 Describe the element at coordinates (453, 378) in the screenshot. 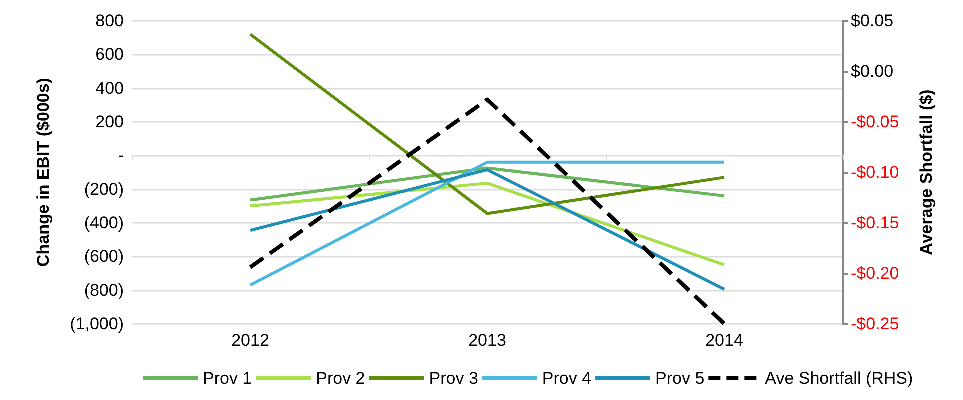

I see `legend-label: Prov 3` at that location.